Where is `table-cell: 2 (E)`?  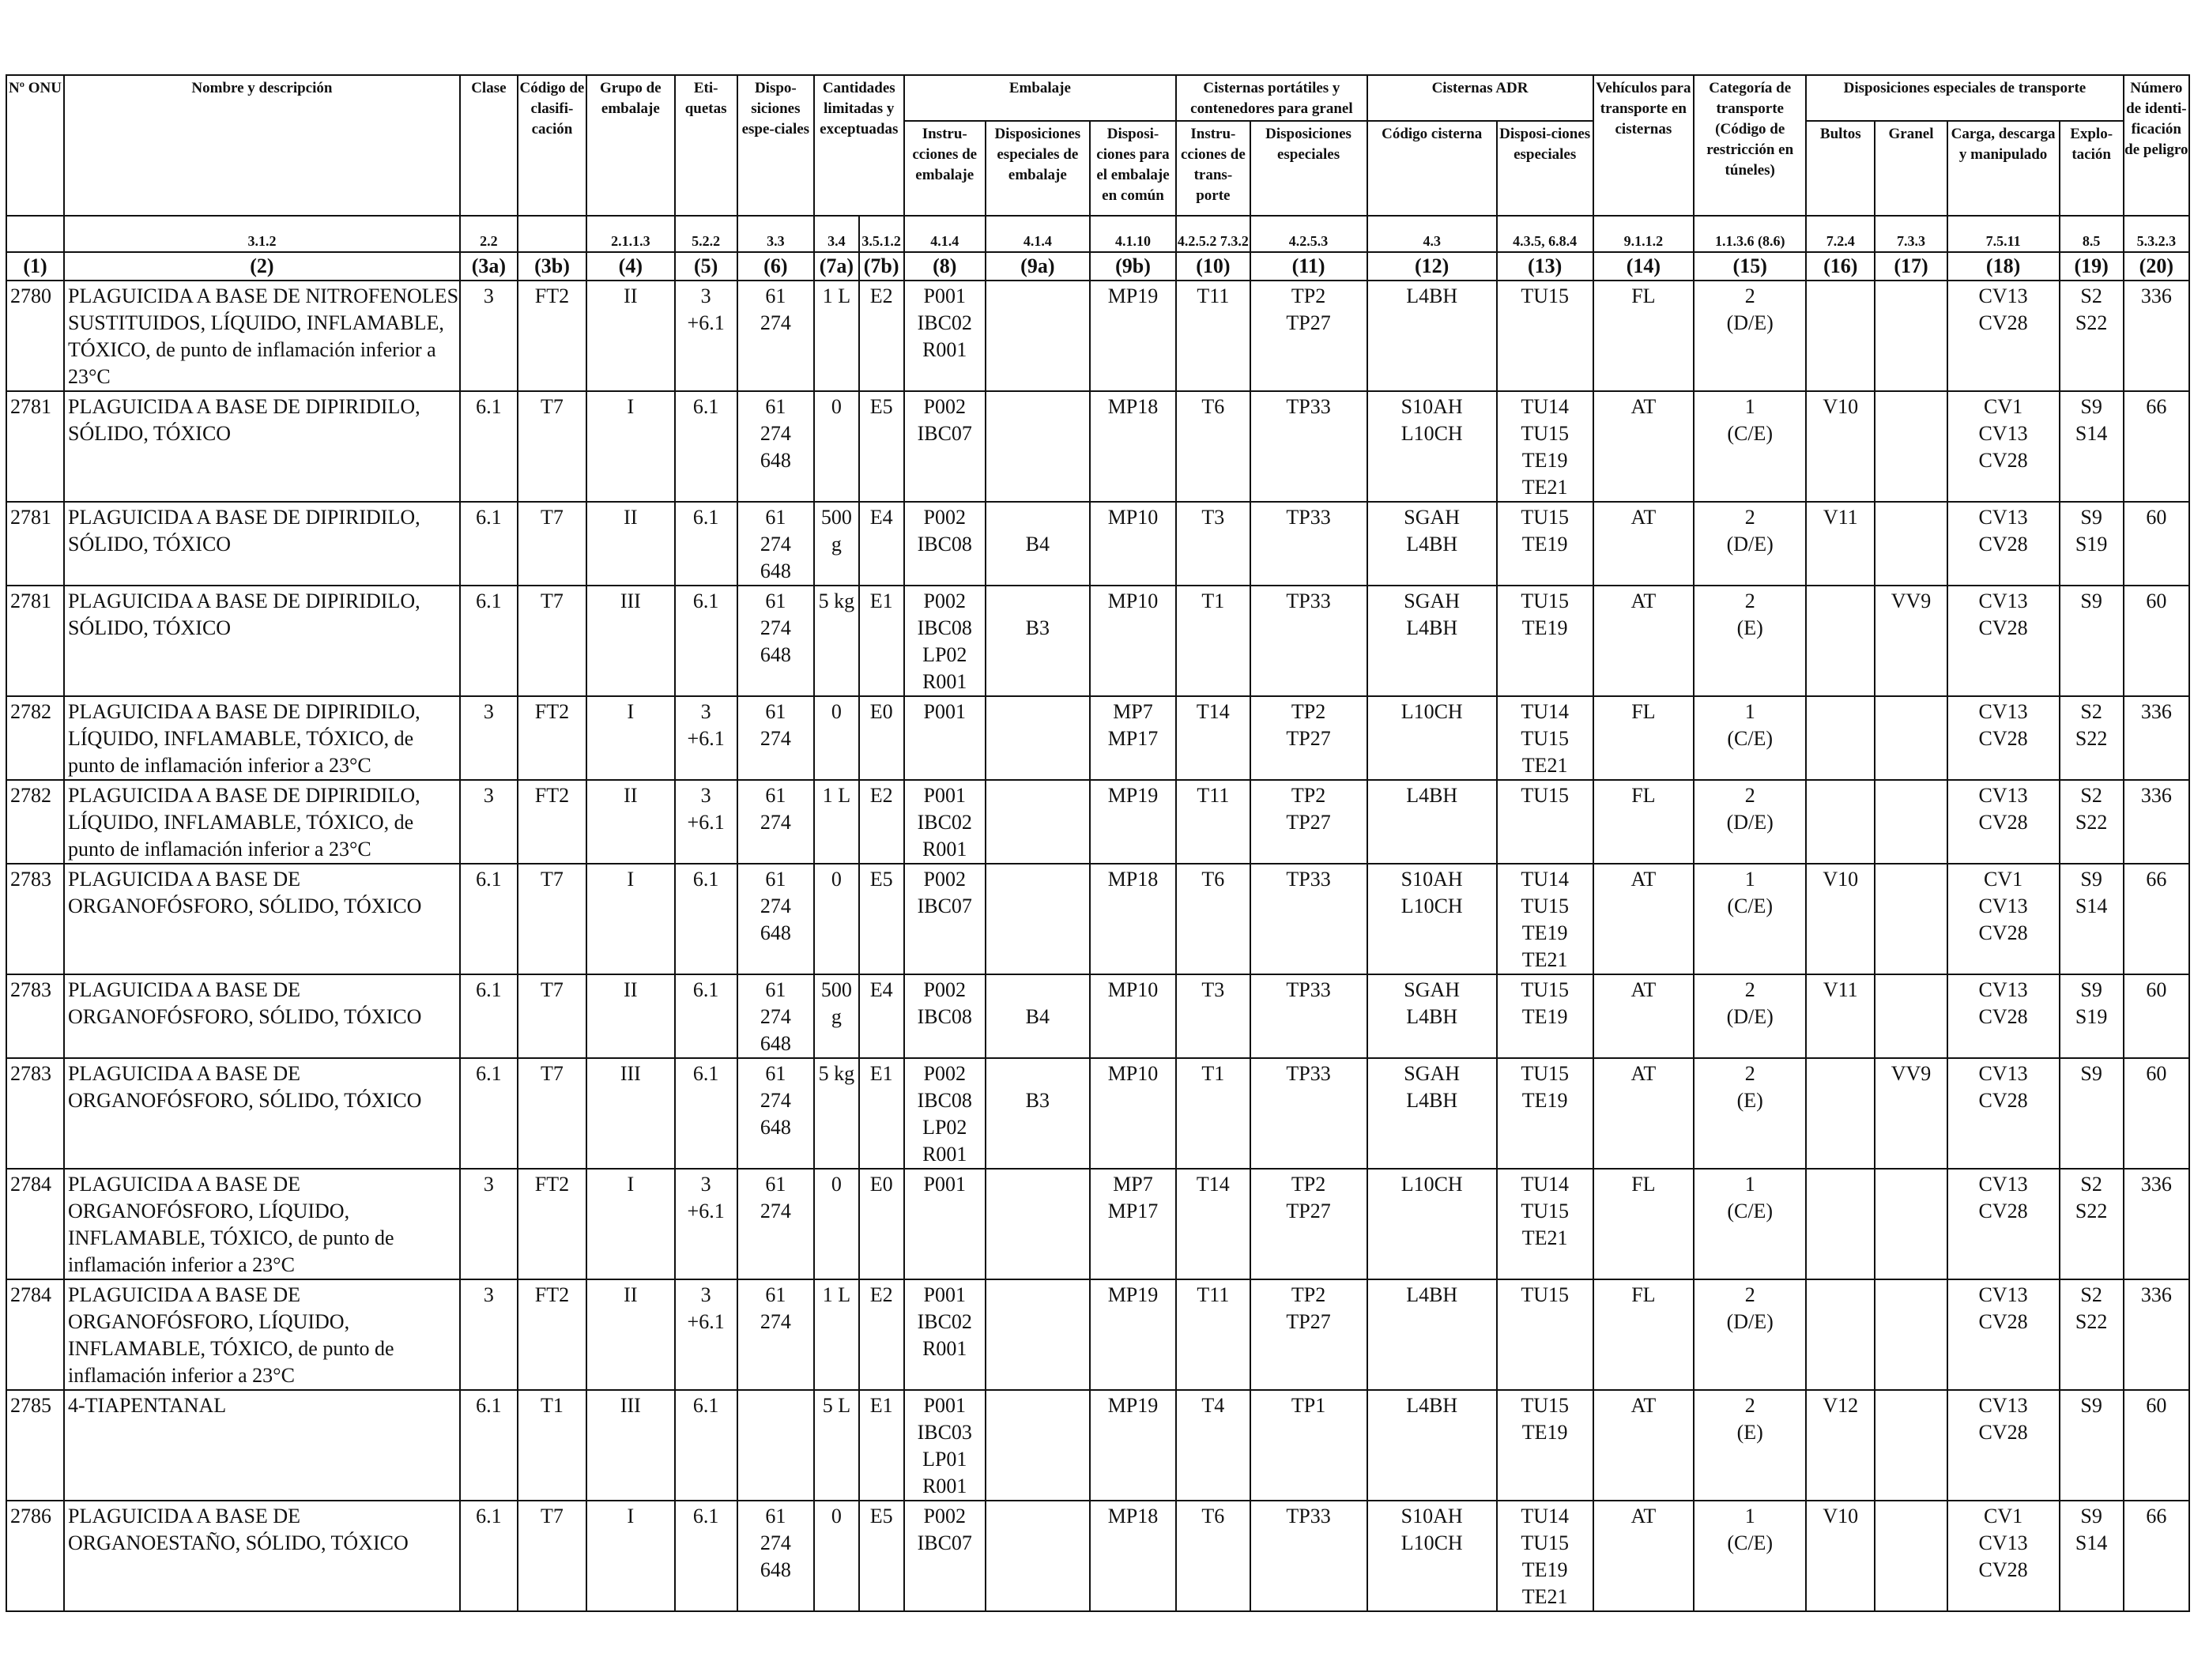 table-cell: 2 (E) is located at coordinates (1750, 1113).